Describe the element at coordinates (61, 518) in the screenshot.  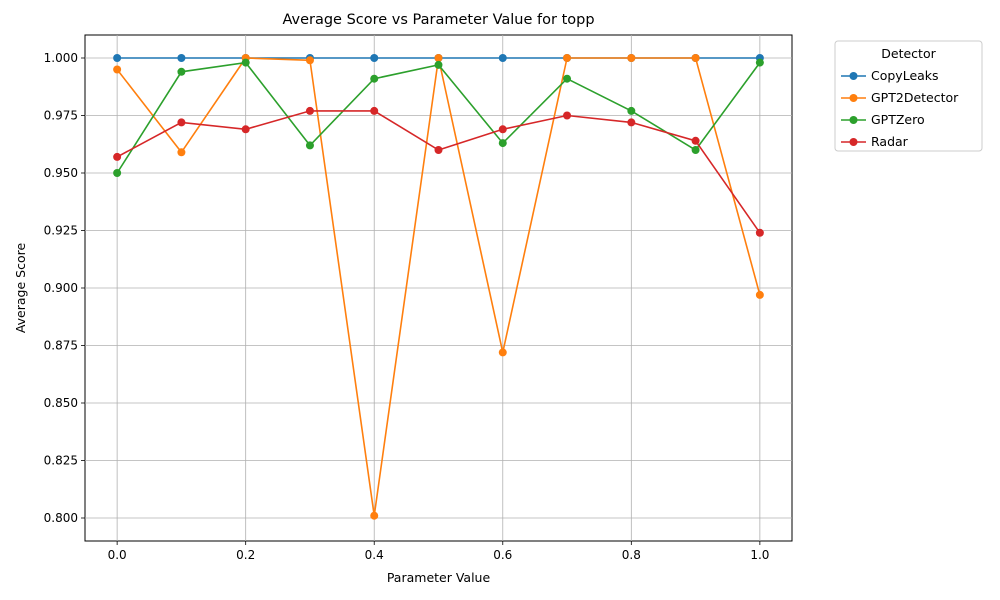
I see `y-tick-label: 0.800` at that location.